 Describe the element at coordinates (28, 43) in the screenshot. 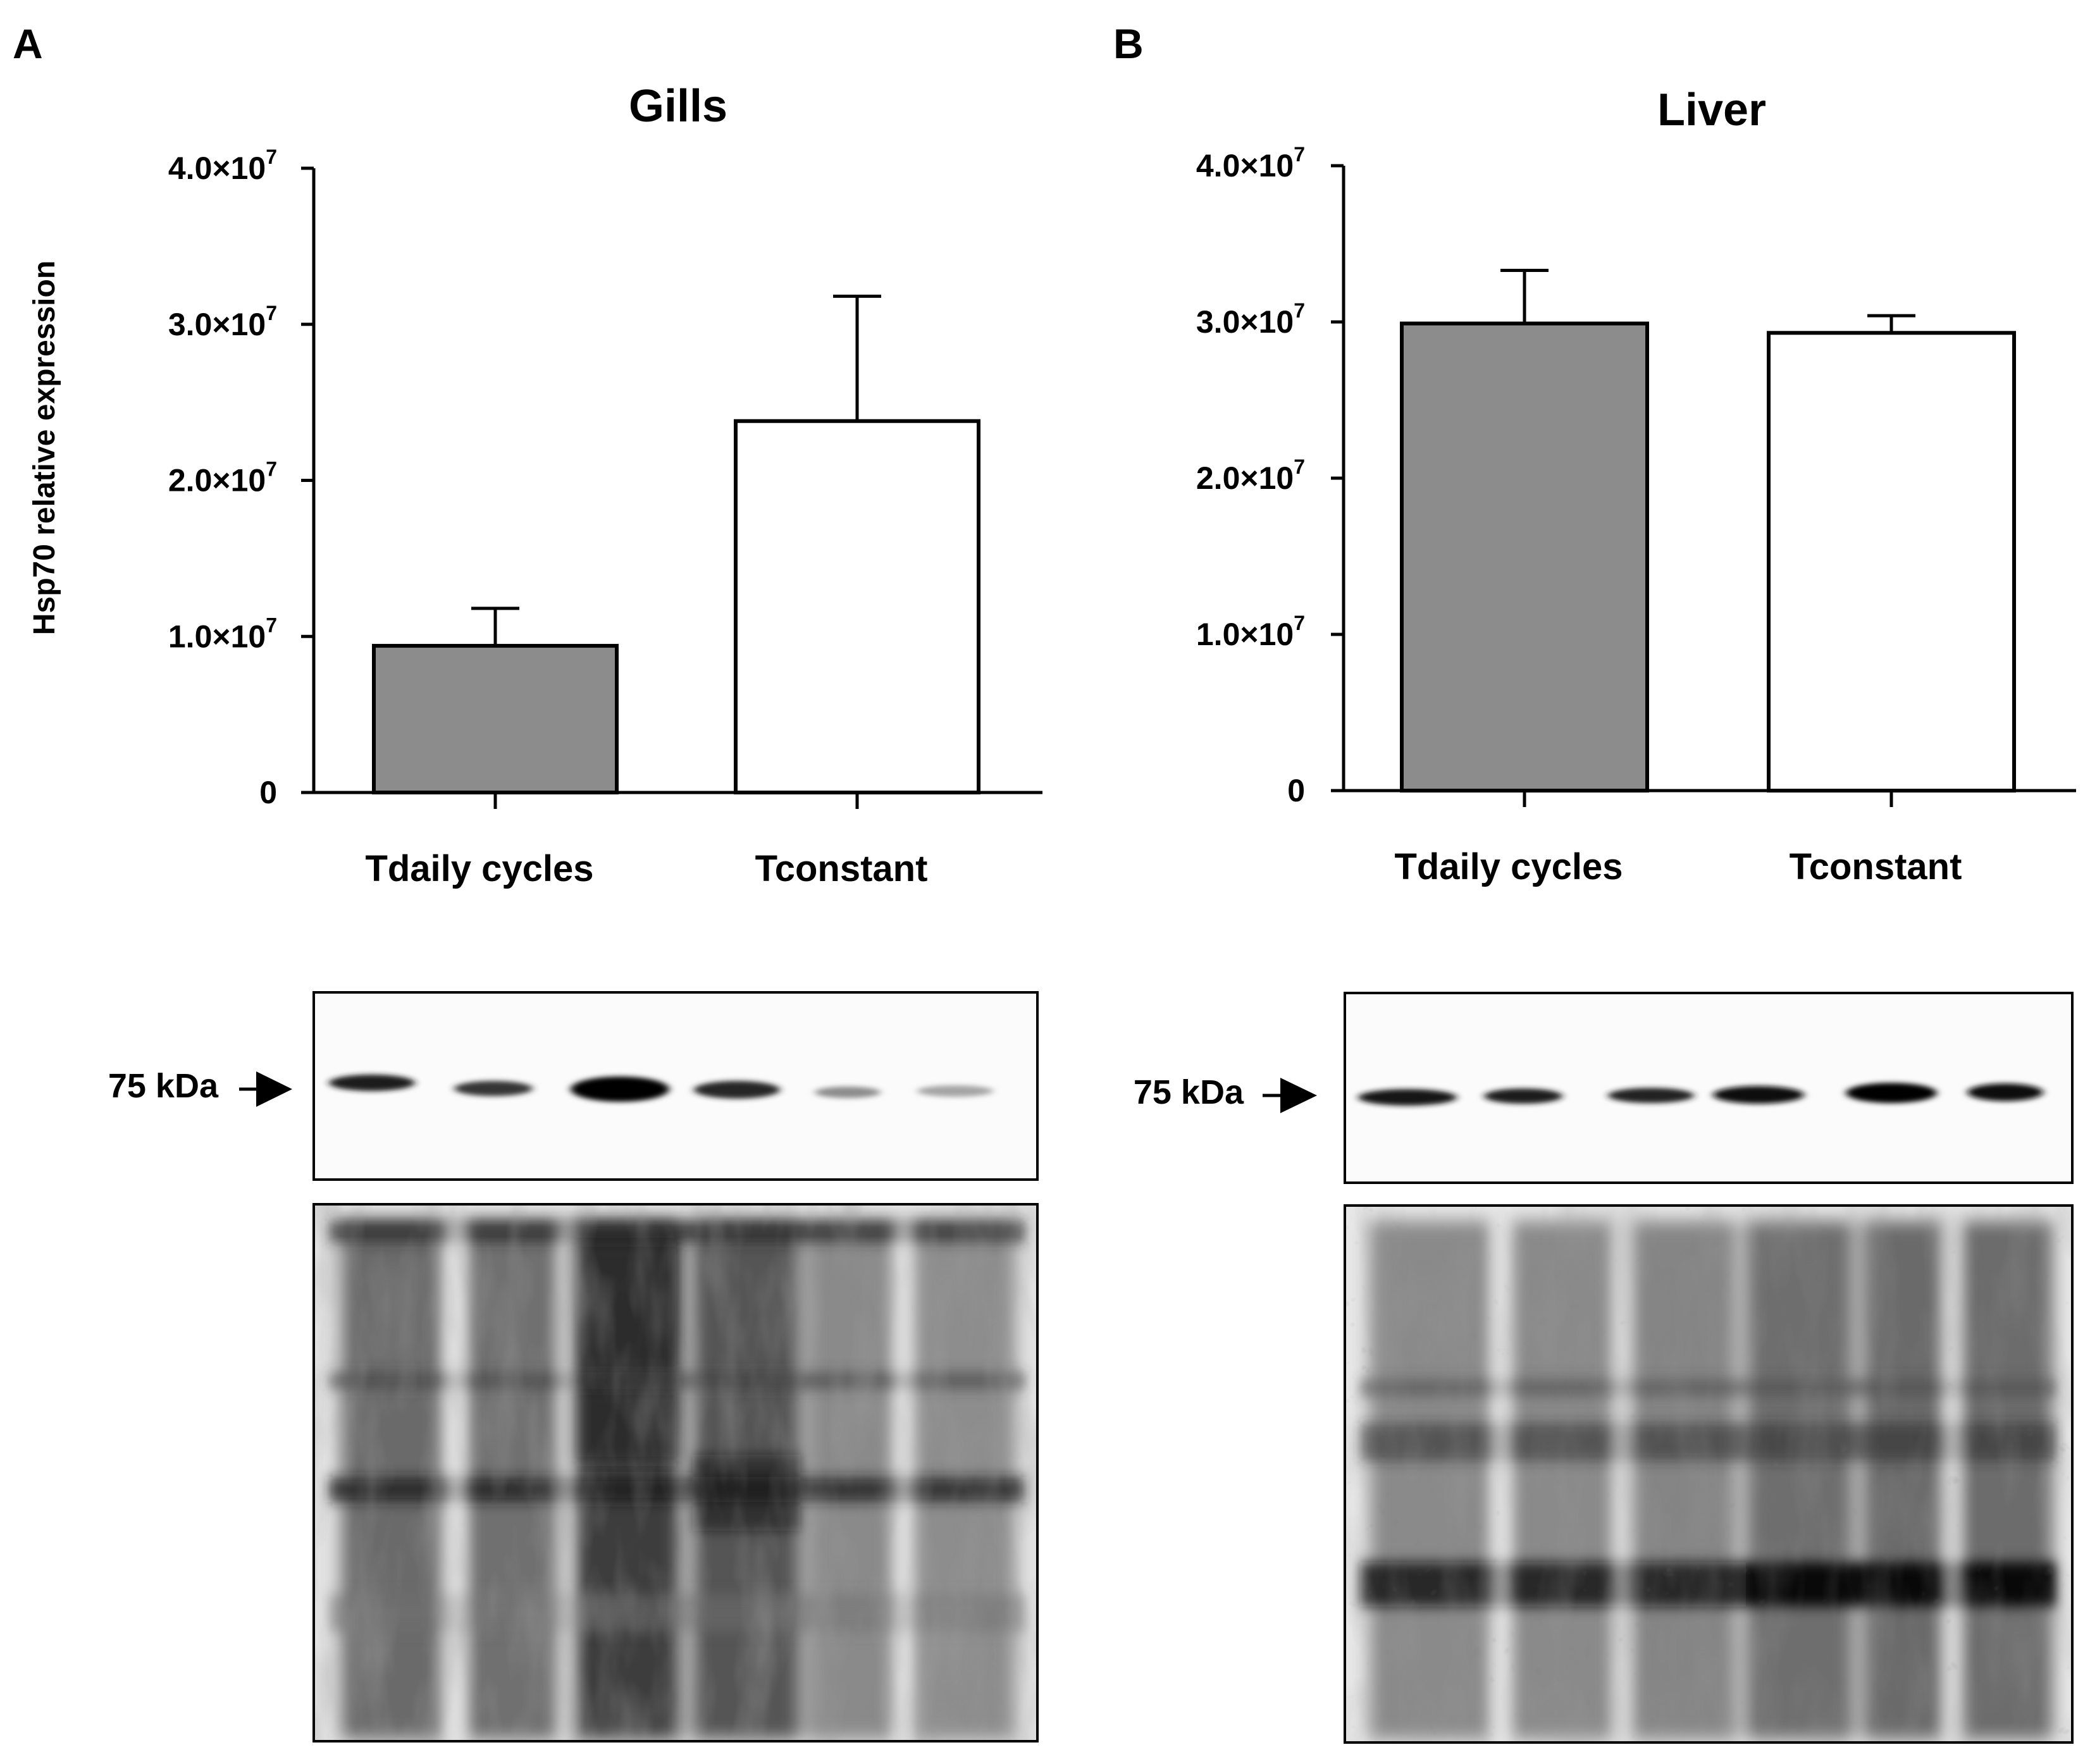

I see `panel-letter-a: A` at that location.